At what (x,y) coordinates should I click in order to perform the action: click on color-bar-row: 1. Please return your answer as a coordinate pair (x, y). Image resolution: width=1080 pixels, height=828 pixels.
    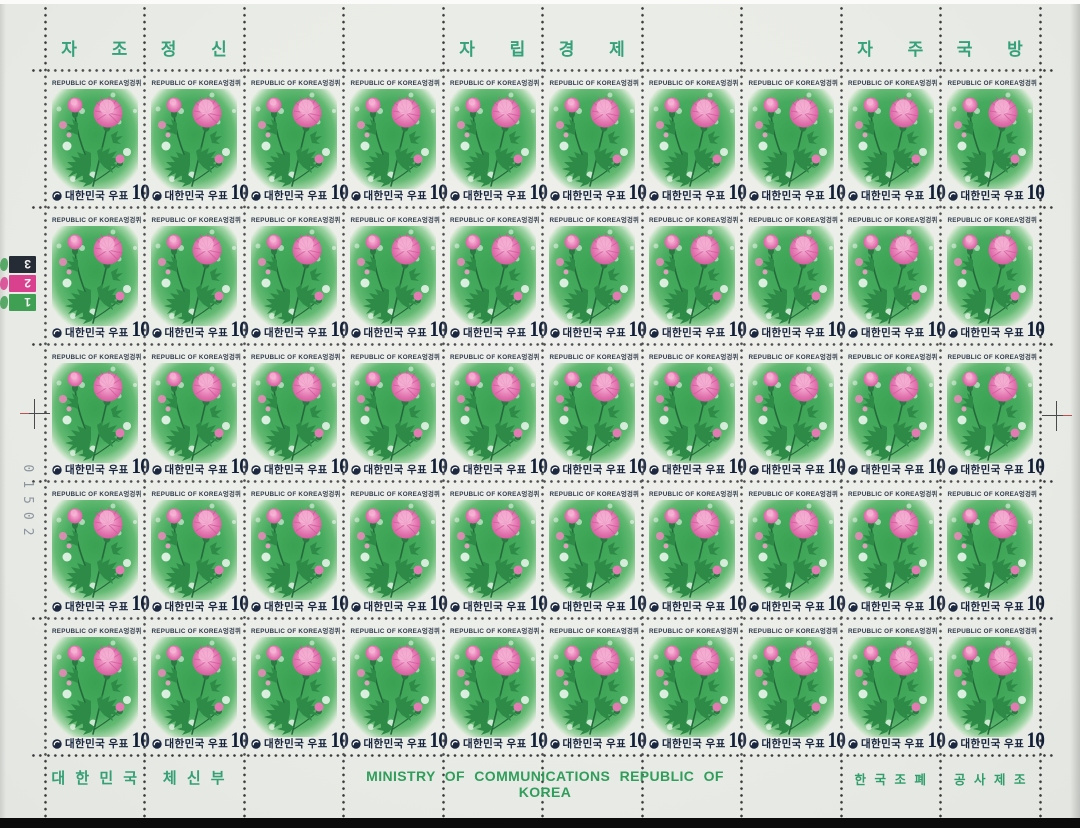
    Looking at the image, I should click on (18, 302).